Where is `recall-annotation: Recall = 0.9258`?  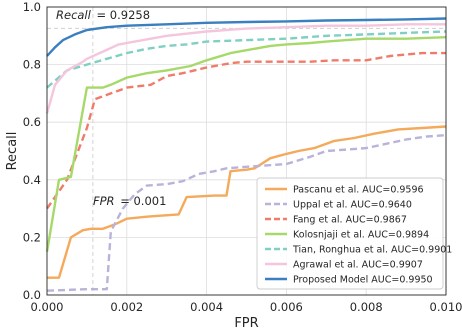 recall-annotation: Recall = 0.9258 is located at coordinates (103, 15).